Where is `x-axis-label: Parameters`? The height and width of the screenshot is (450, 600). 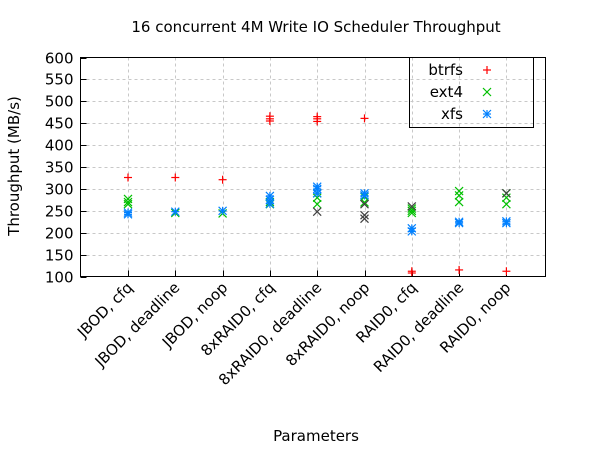 x-axis-label: Parameters is located at coordinates (316, 436).